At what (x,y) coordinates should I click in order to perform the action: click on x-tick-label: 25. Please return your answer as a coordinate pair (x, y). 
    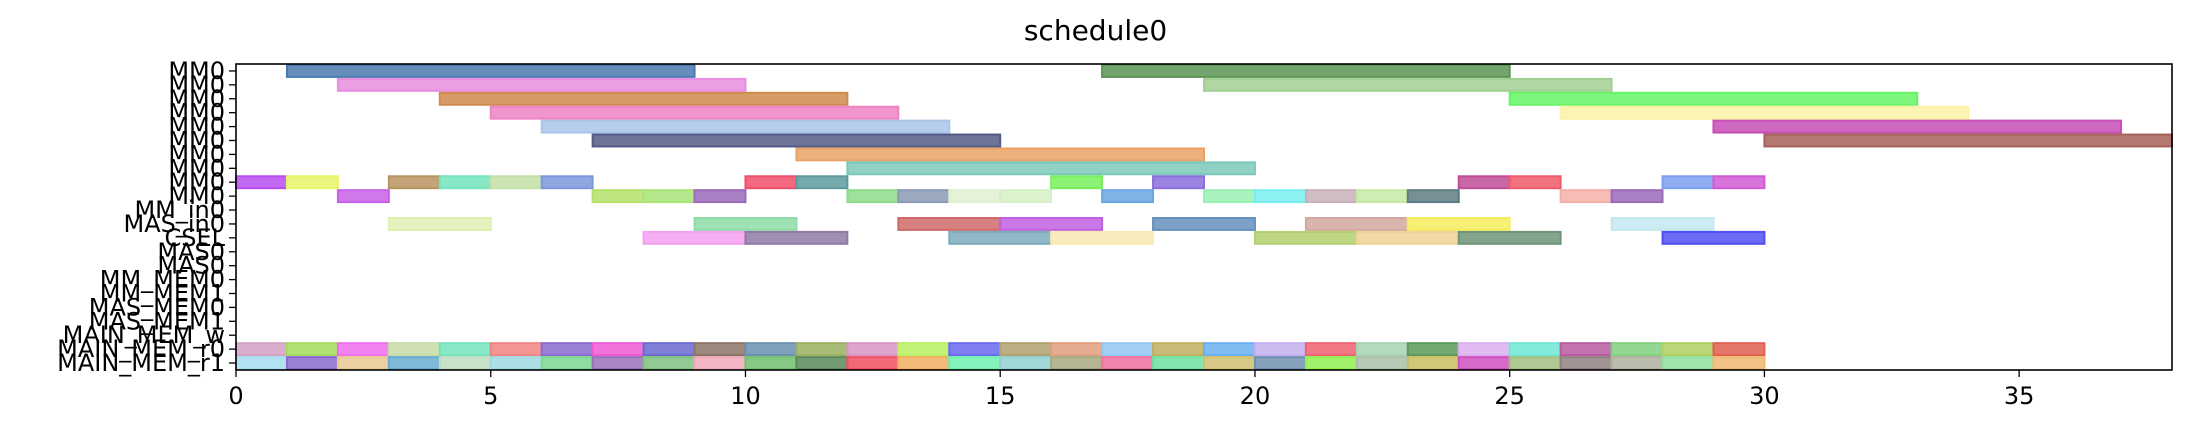
    Looking at the image, I should click on (1509, 396).